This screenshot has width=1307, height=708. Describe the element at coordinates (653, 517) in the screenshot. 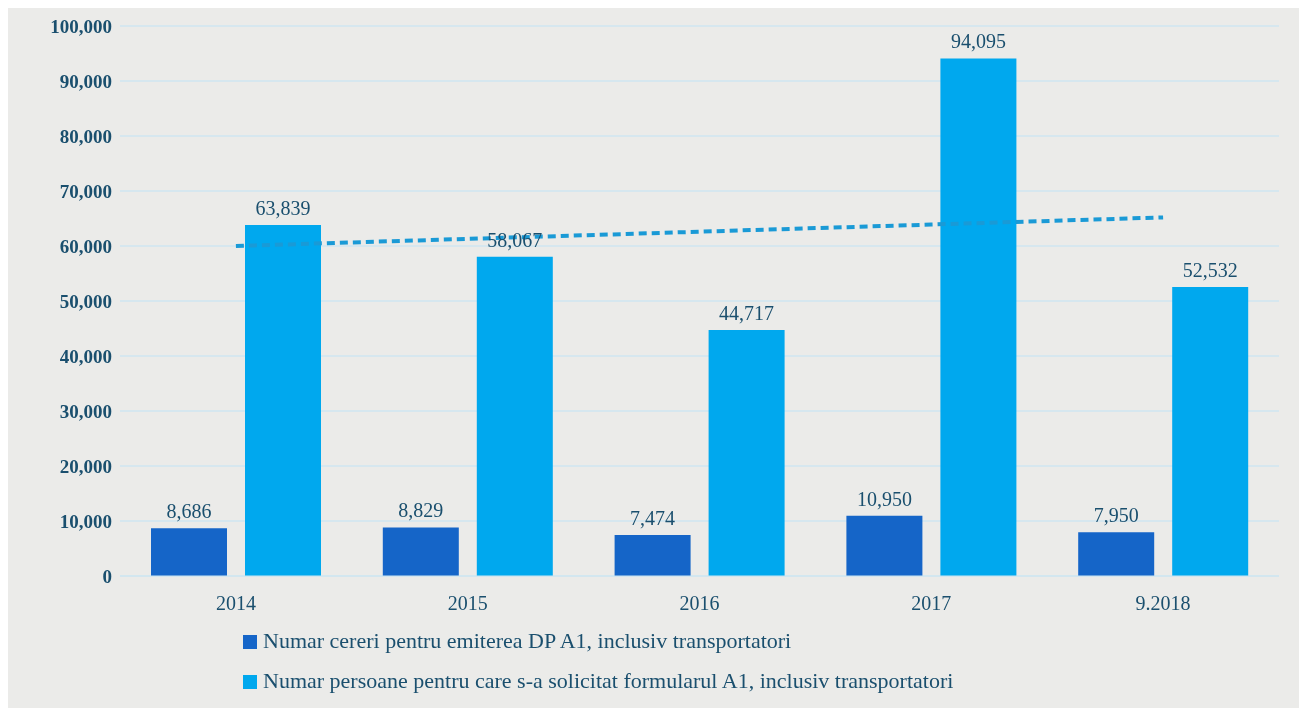

I see `data-label: 7,474` at that location.